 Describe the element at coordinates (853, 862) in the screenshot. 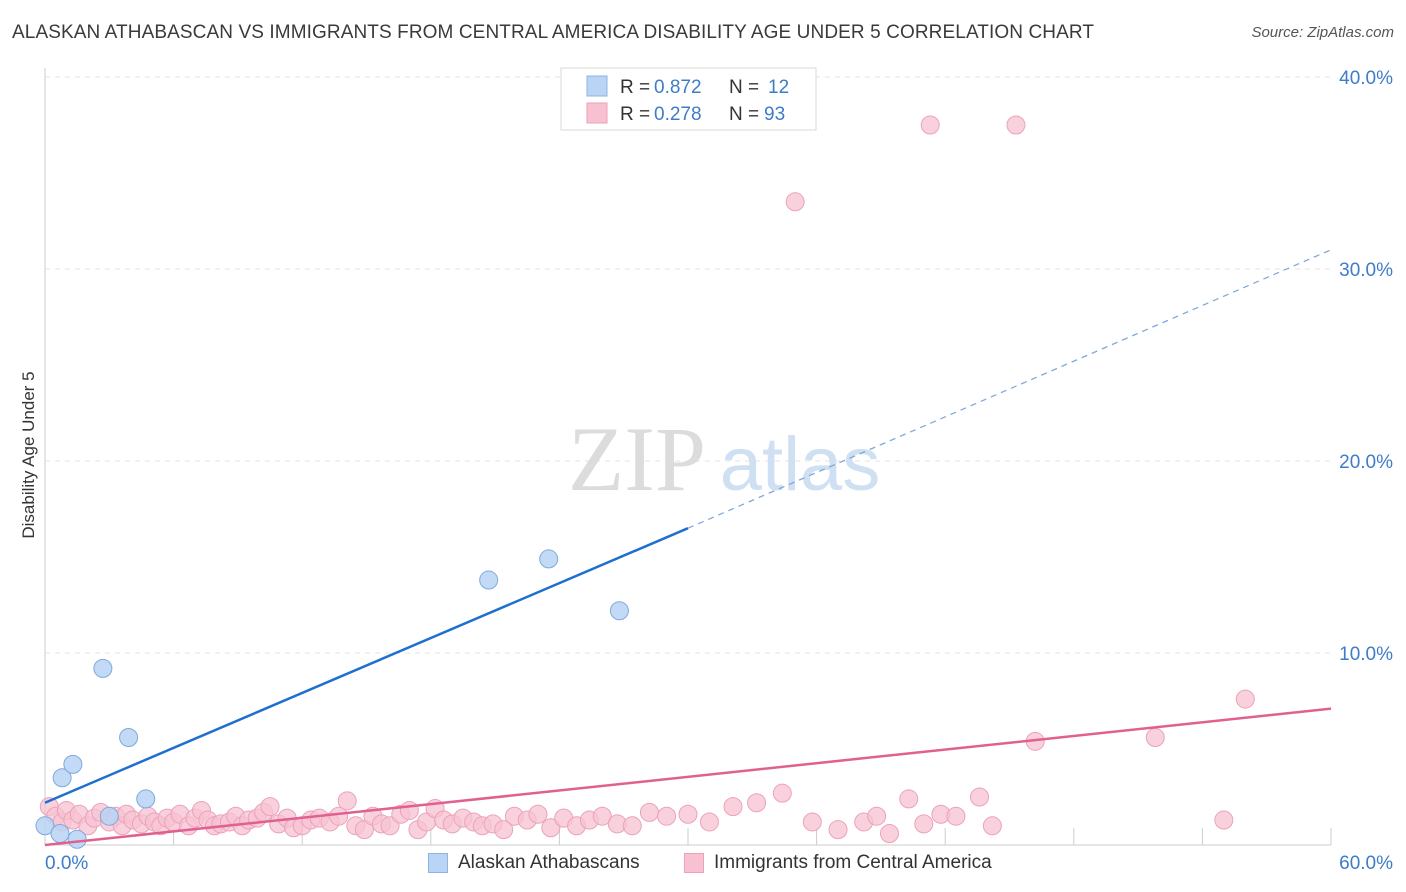

I see `legend-label-immigrants: Immigrants from Central America` at that location.